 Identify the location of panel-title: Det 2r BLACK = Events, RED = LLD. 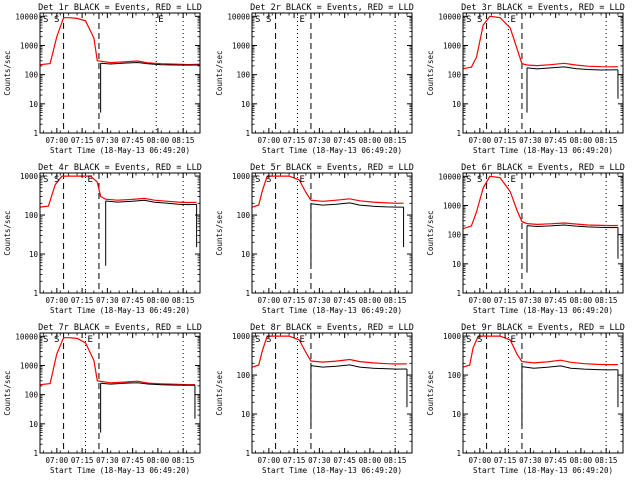
(332, 8).